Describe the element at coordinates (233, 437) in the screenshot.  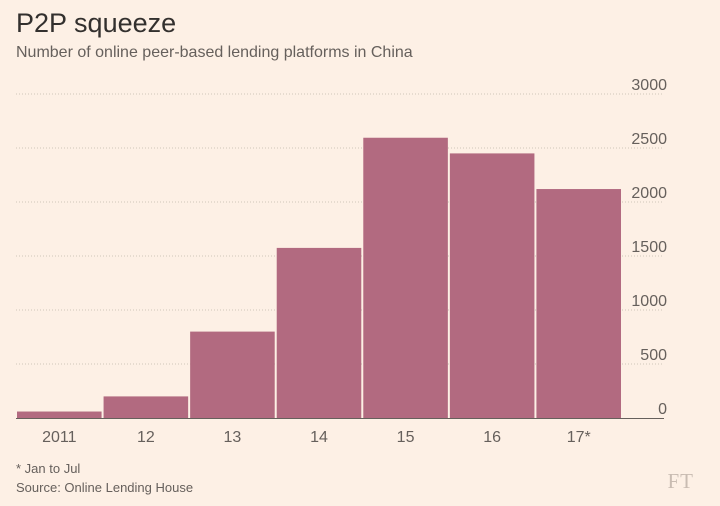
I see `x-tick-label: 13` at that location.